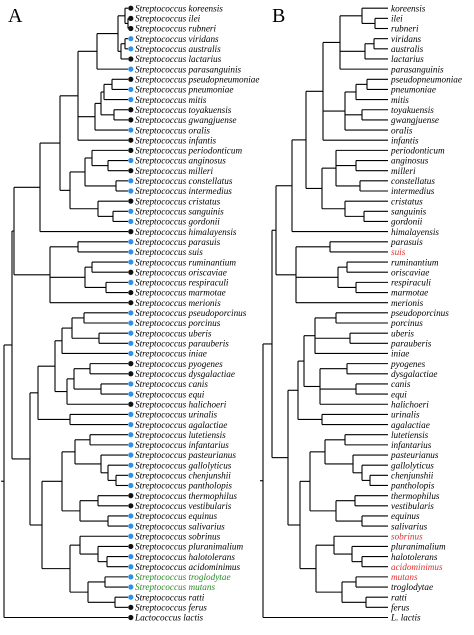 Image resolution: width=474 pixels, height=635 pixels. I want to click on panel-a-taxon-label: Streptococcus pseudoporcinus, so click(191, 313).